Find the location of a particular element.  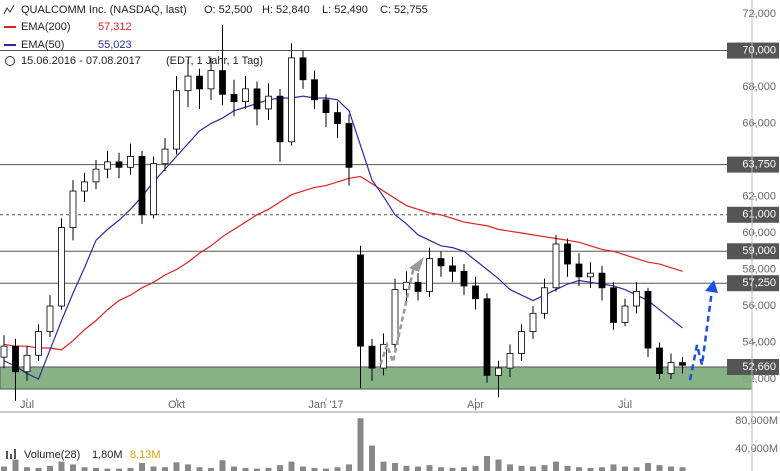

volume-tick-label: 80,000M is located at coordinates (756, 421).